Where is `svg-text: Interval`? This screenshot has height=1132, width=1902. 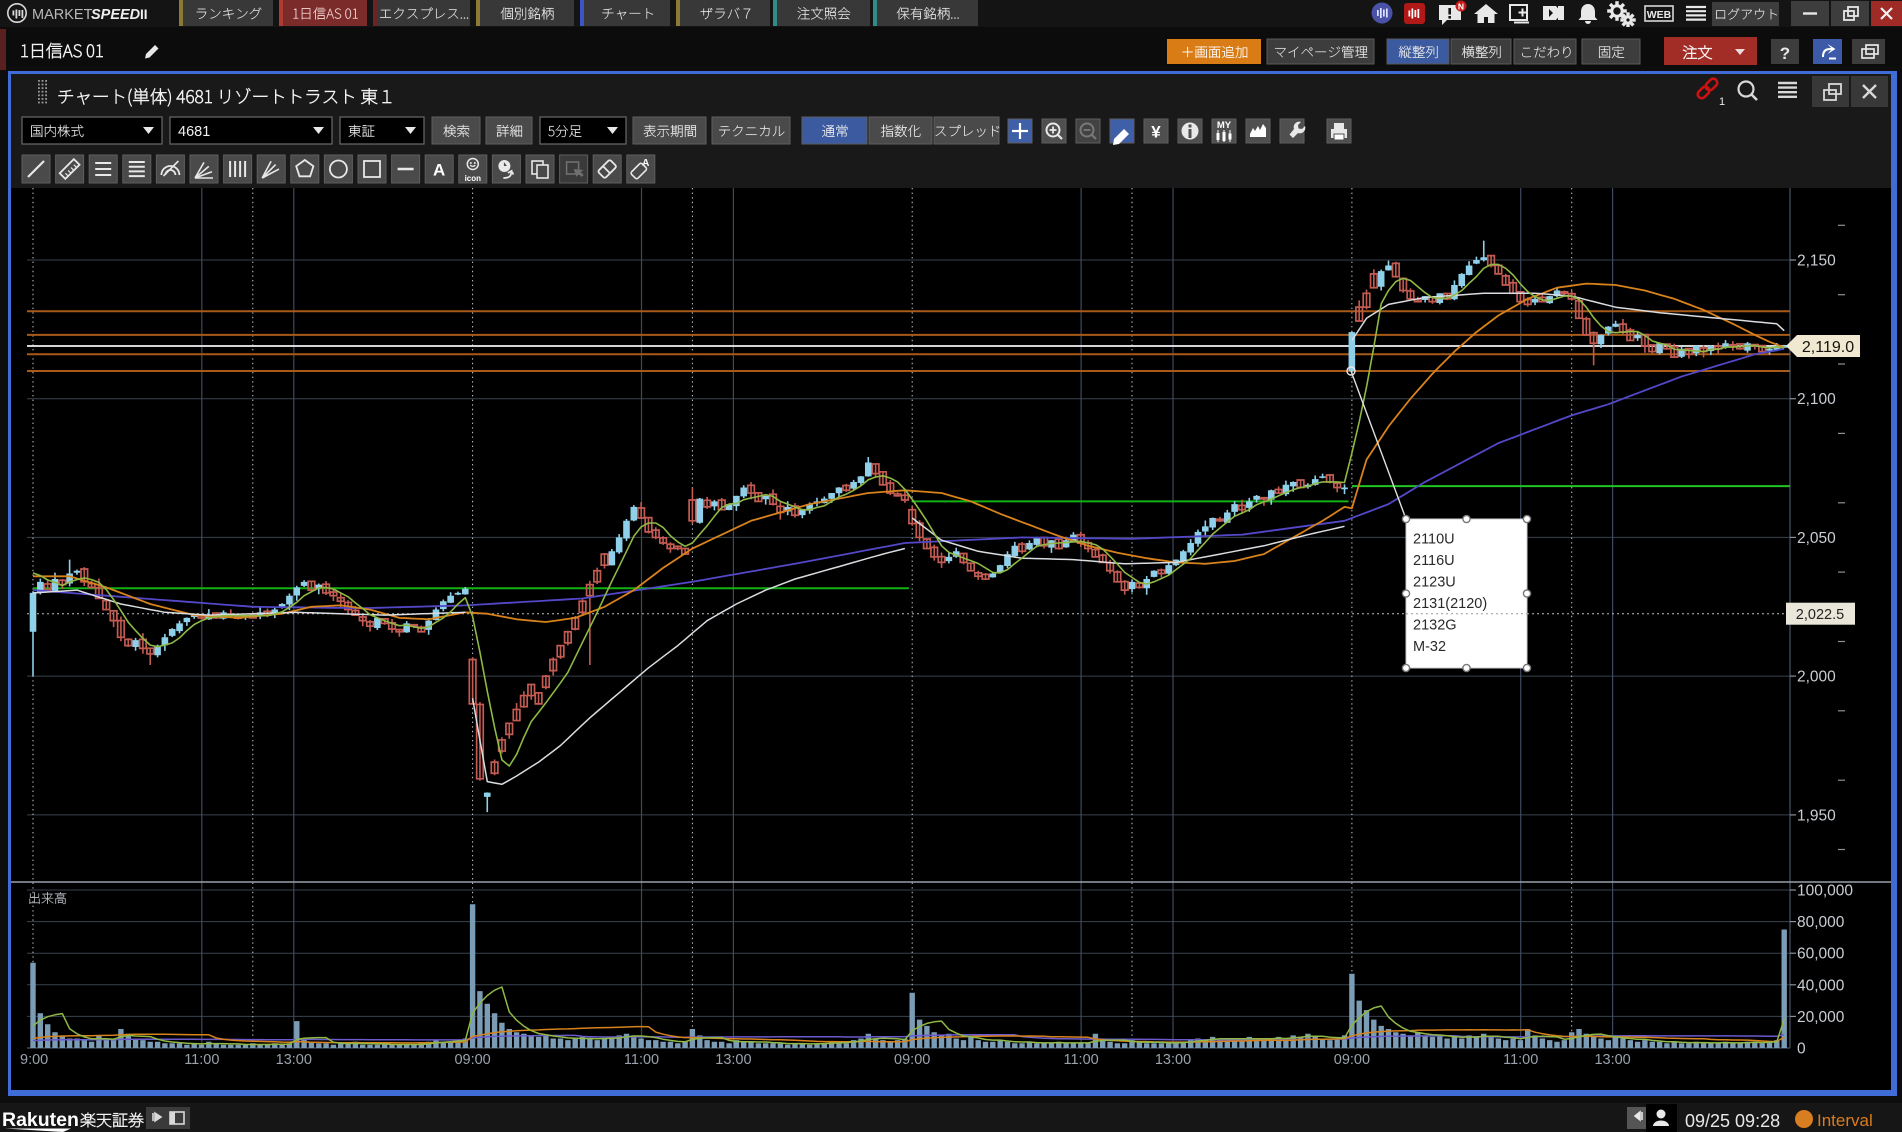
svg-text: Interval is located at coordinates (1845, 1120).